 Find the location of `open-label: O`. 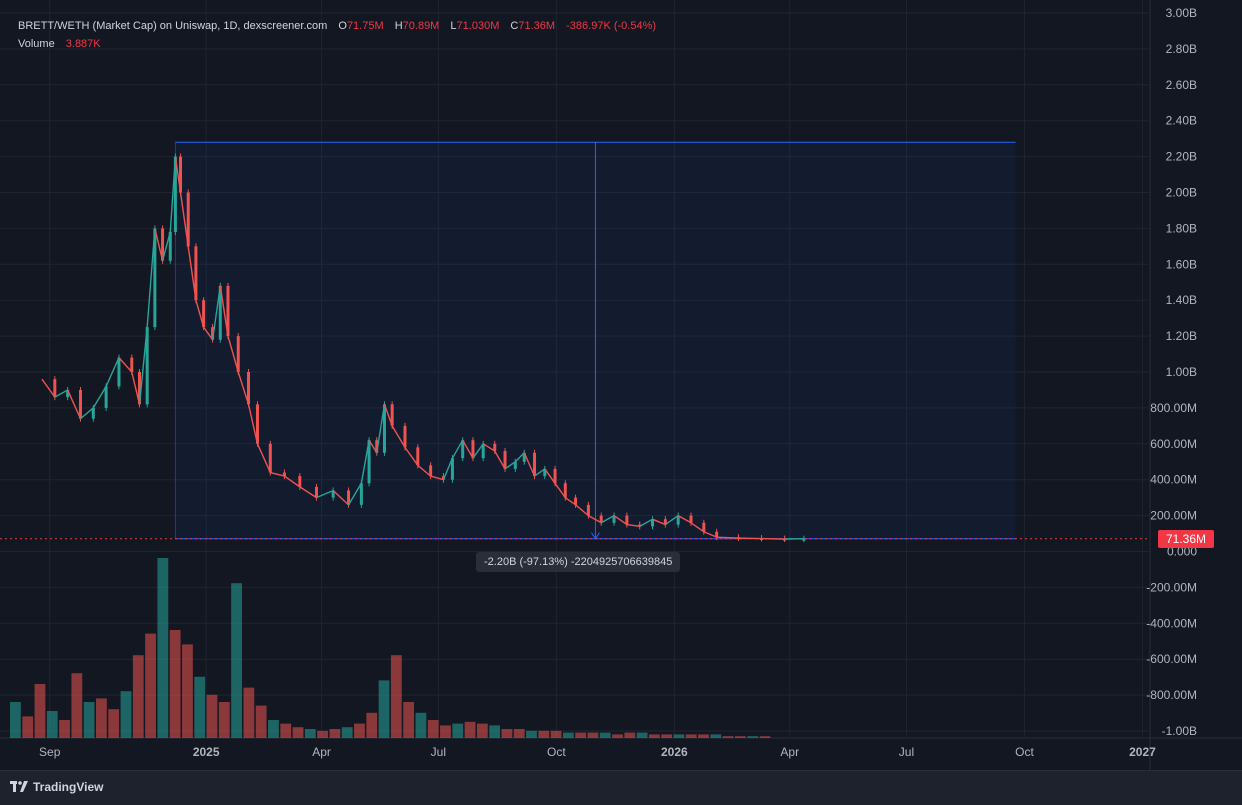

open-label: O is located at coordinates (342, 26).